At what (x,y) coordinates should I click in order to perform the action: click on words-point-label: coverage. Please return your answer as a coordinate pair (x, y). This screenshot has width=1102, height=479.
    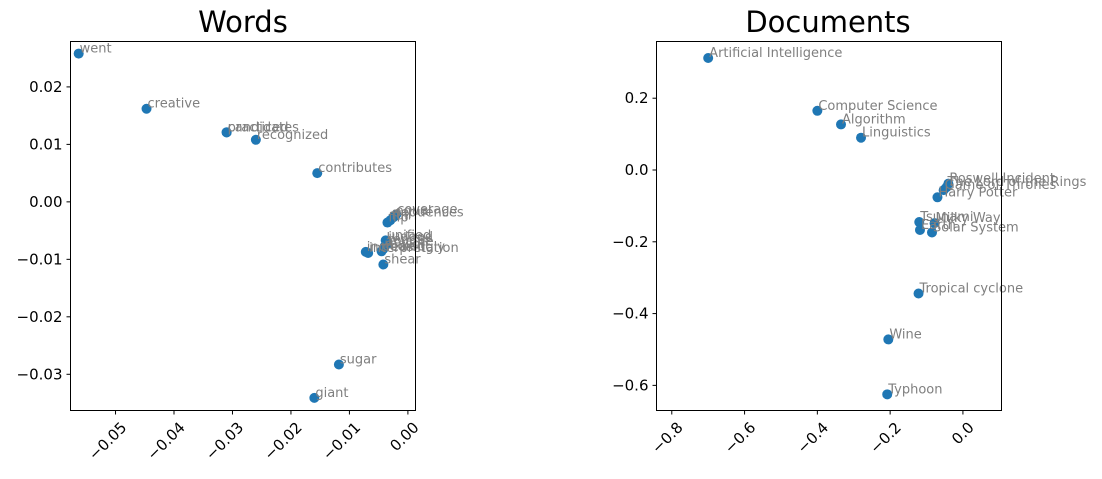
    Looking at the image, I should click on (427, 210).